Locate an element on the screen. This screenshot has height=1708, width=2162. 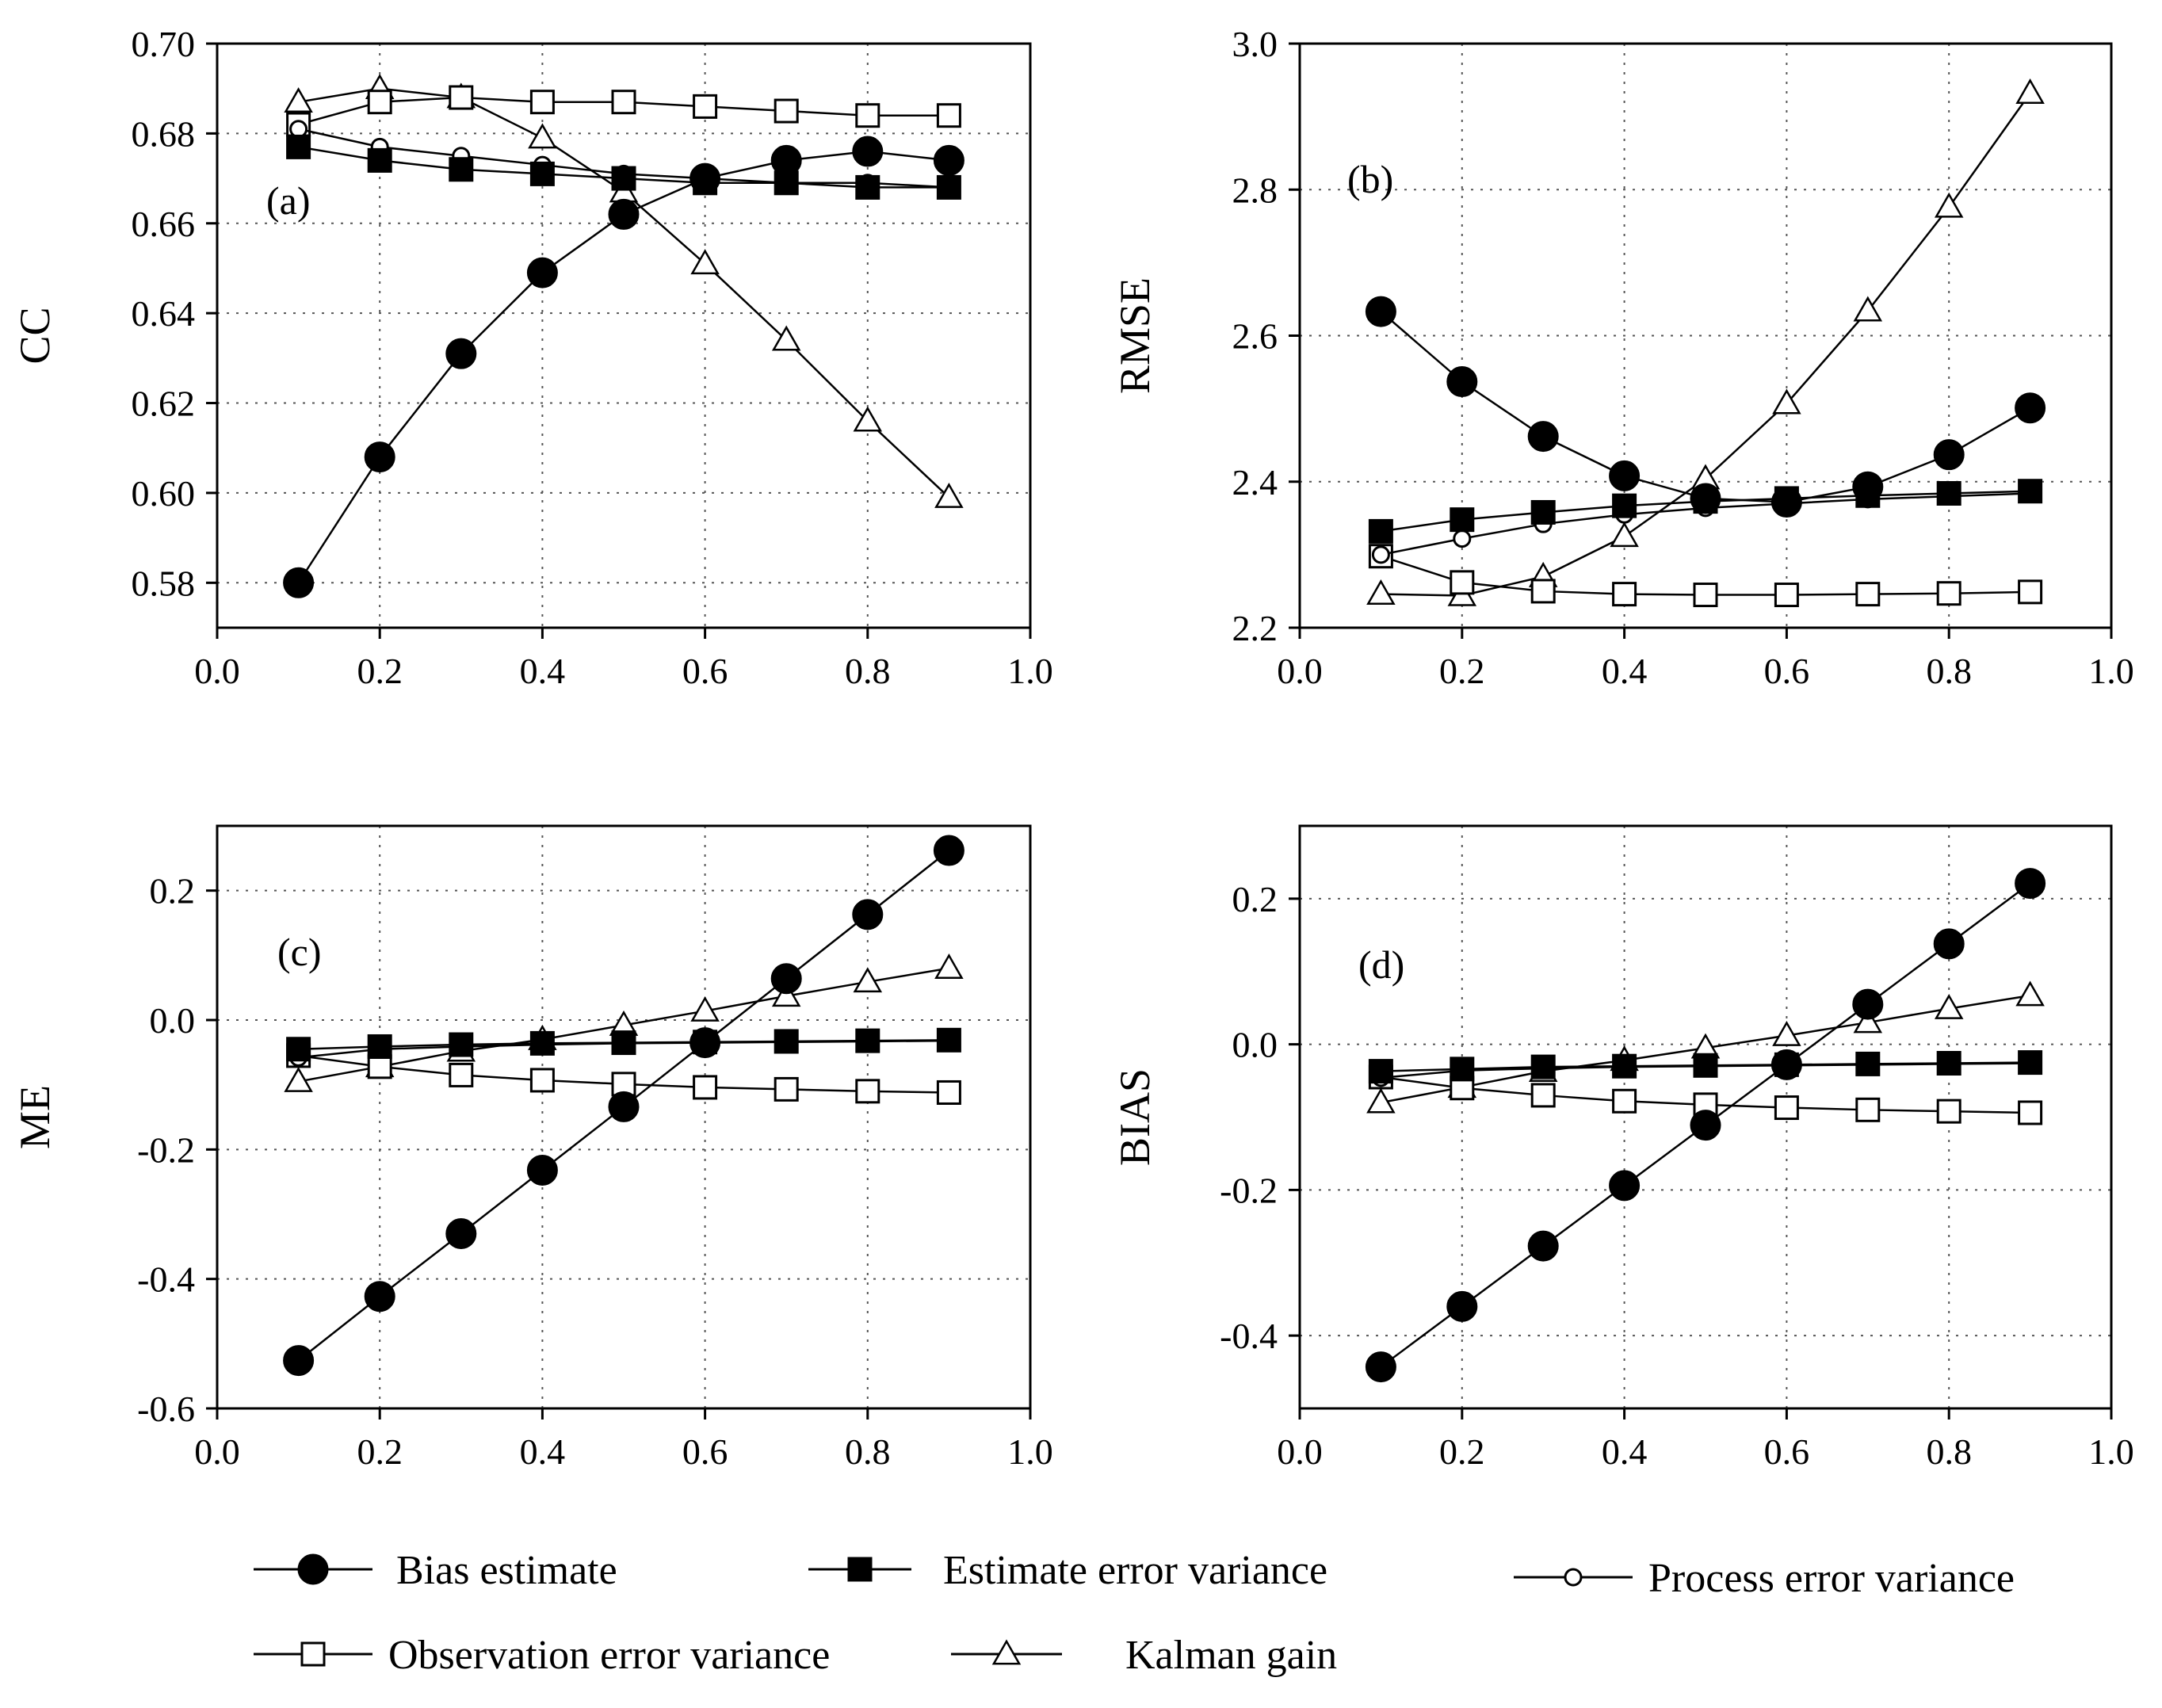
legend-item-bias: Bias estimate is located at coordinates (435, 1570).